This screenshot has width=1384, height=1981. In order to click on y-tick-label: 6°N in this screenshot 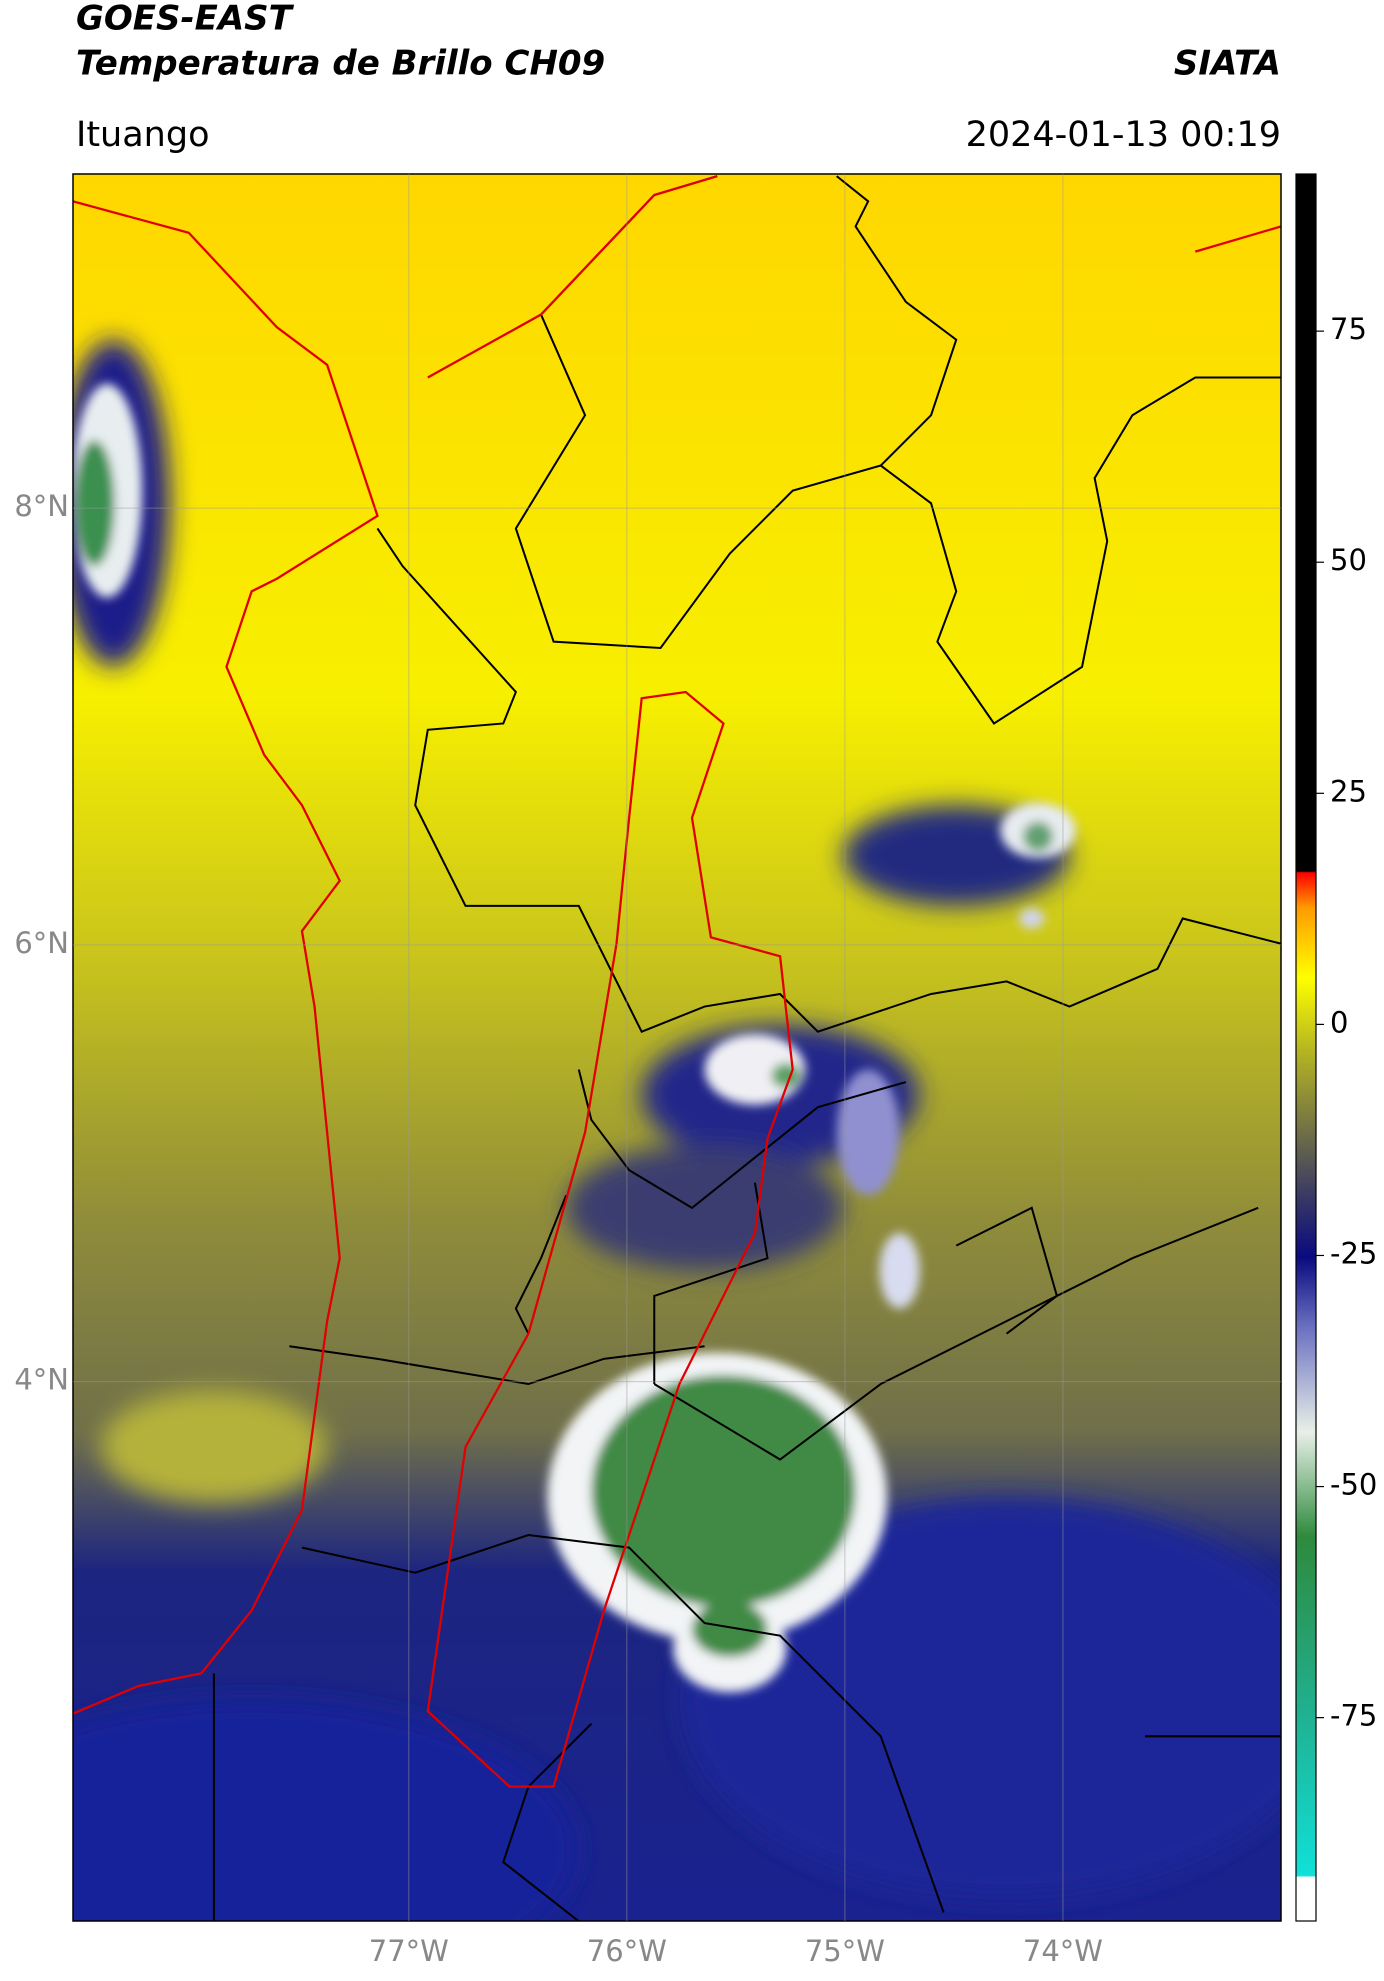, I will do `click(41, 943)`.